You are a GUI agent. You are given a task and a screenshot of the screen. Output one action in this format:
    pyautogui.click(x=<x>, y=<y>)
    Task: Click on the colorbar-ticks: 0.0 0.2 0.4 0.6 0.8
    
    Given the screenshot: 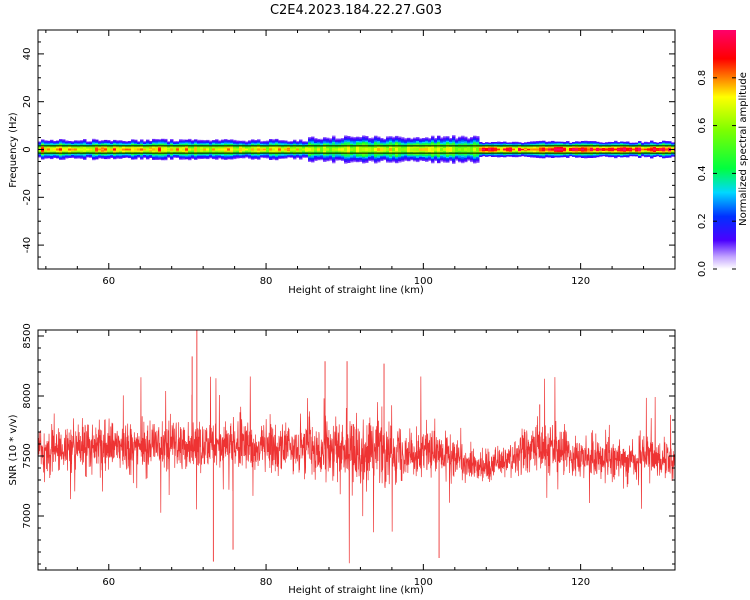 What is the action you would take?
    pyautogui.click(x=716, y=173)
    